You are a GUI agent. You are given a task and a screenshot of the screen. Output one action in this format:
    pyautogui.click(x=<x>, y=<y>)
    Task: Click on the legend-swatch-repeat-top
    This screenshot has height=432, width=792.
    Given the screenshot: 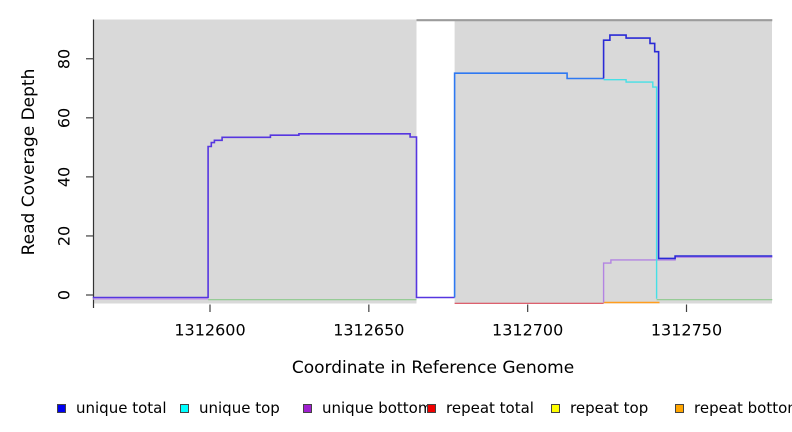 What is the action you would take?
    pyautogui.click(x=555, y=408)
    